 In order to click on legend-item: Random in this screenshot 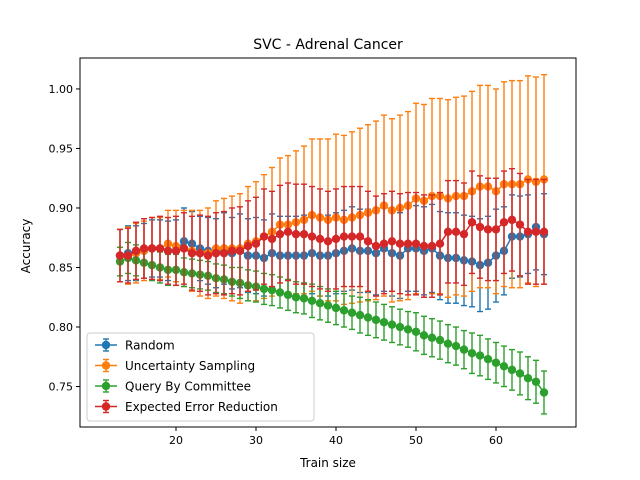, I will do `click(135, 345)`.